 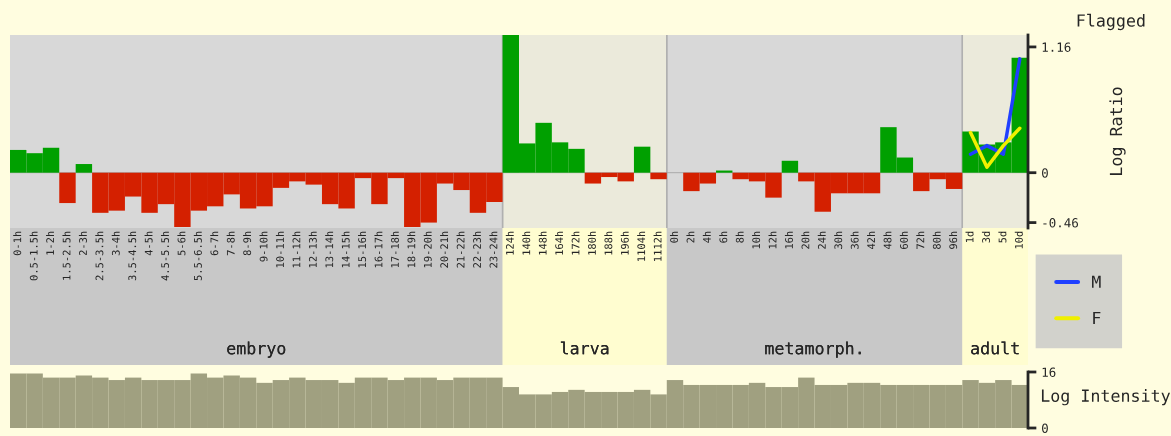 I want to click on x-tick-label: 13-14h, so click(x=329, y=249).